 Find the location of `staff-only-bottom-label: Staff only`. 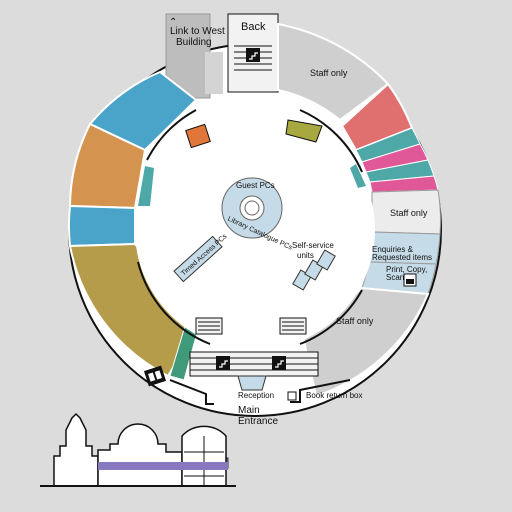

staff-only-bottom-label: Staff only is located at coordinates (355, 321).